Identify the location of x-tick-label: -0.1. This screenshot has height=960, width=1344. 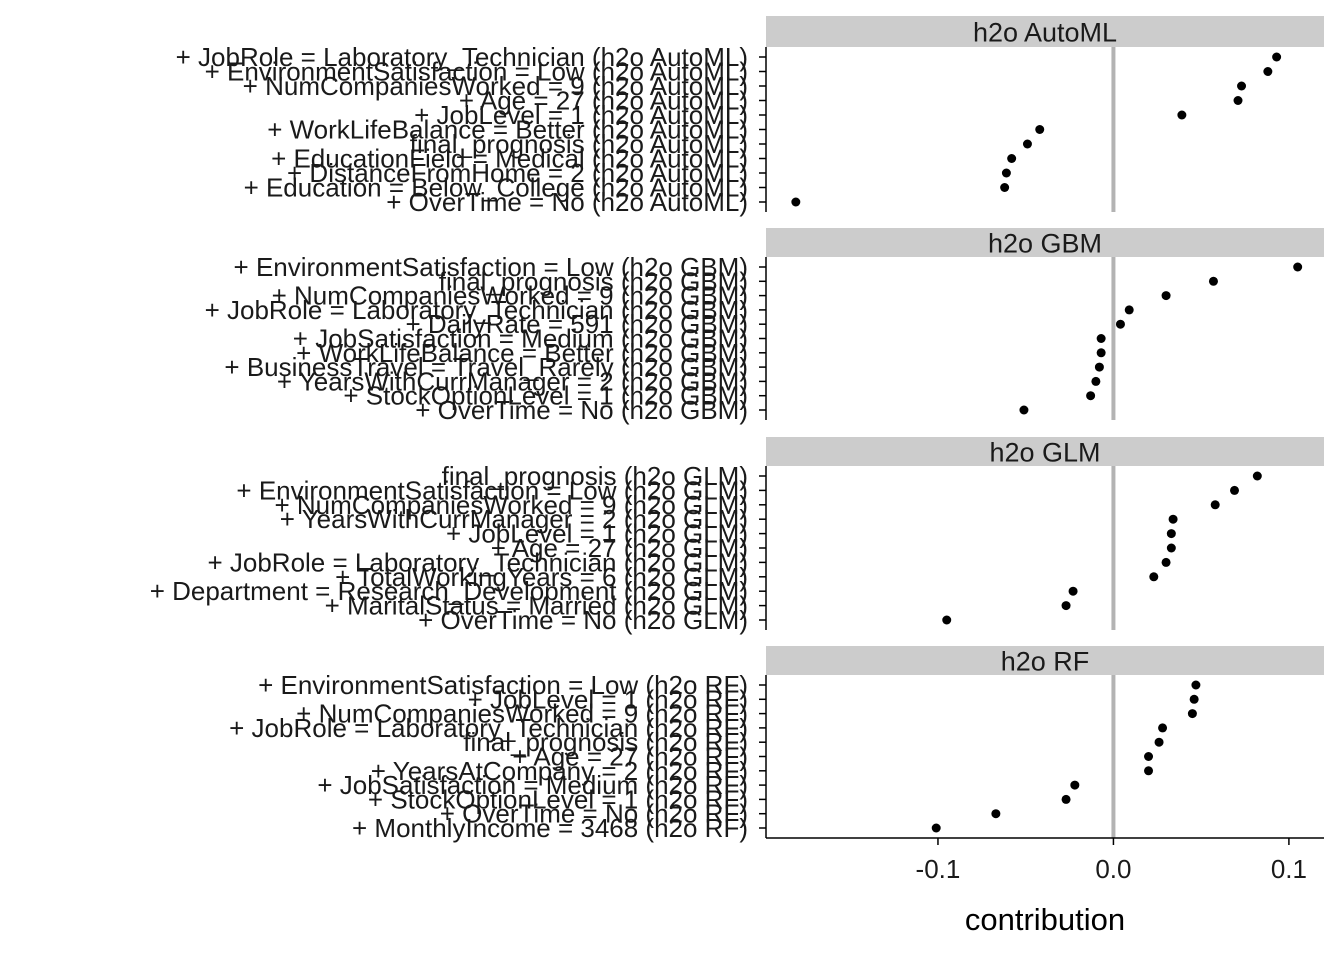
(938, 869).